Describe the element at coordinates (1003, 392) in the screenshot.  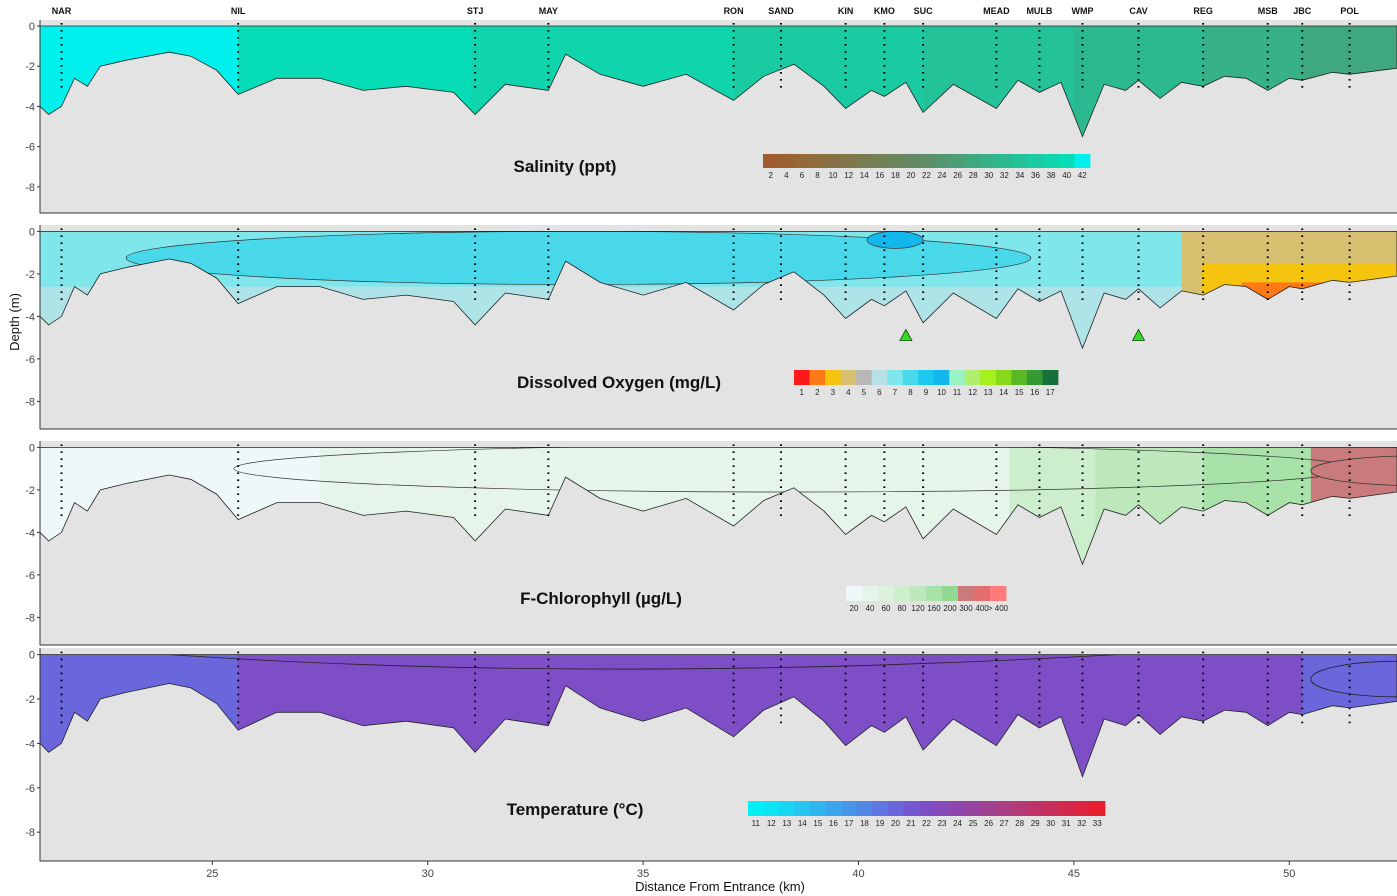
I see `legend-label: 14` at that location.